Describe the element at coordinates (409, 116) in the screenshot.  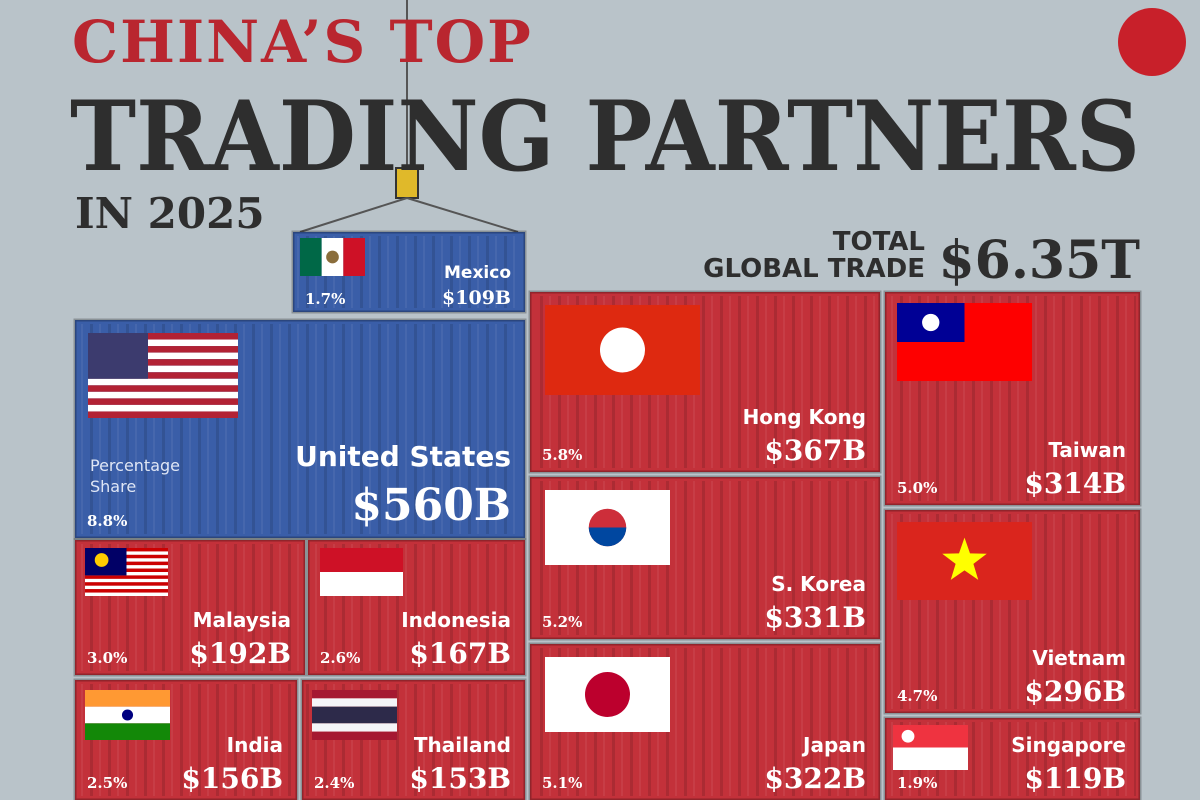
I see `crane-hook` at that location.